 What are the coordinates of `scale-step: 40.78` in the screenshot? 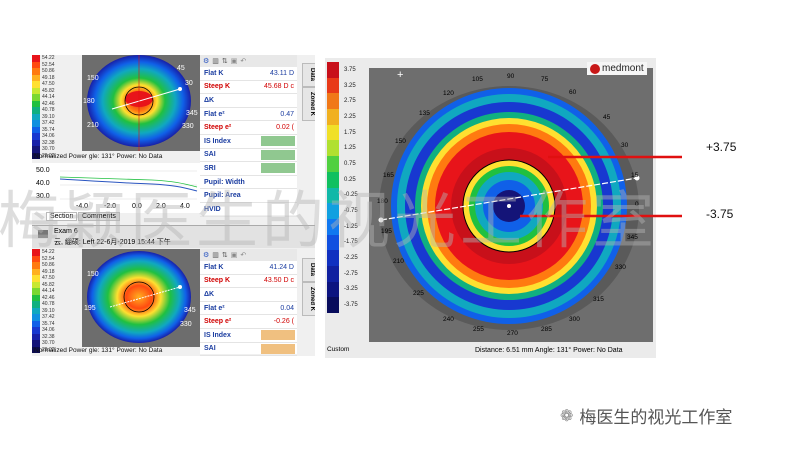 It's located at (57, 110).